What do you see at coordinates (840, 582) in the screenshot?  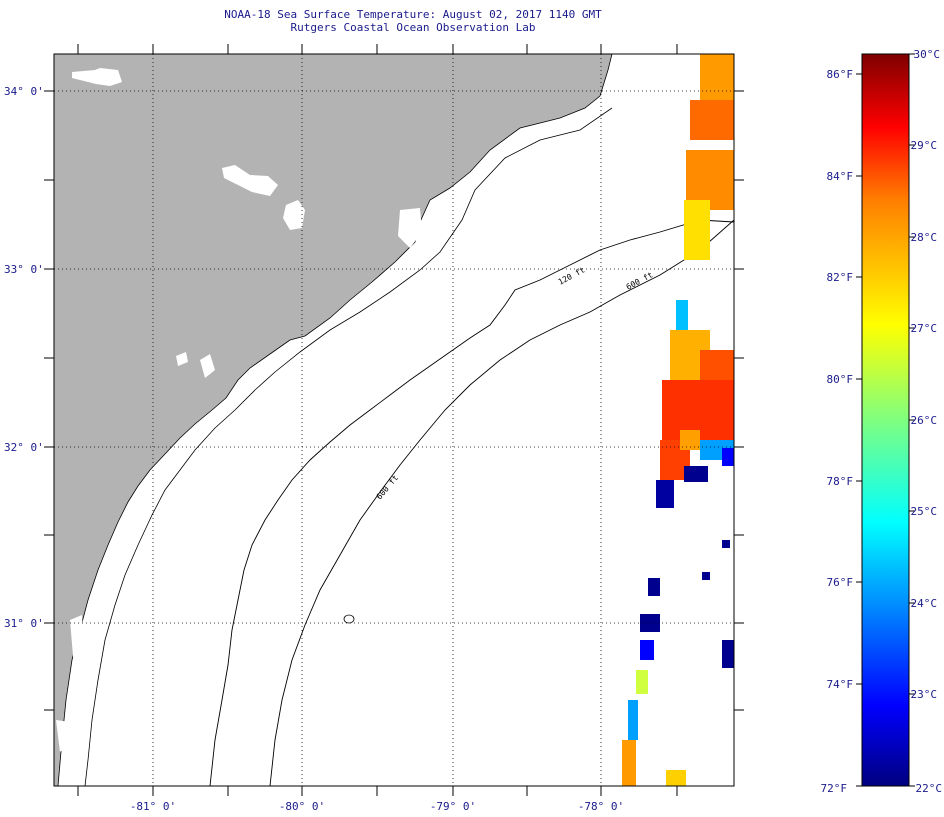 I see `colorbar-f-label: 76°F` at bounding box center [840, 582].